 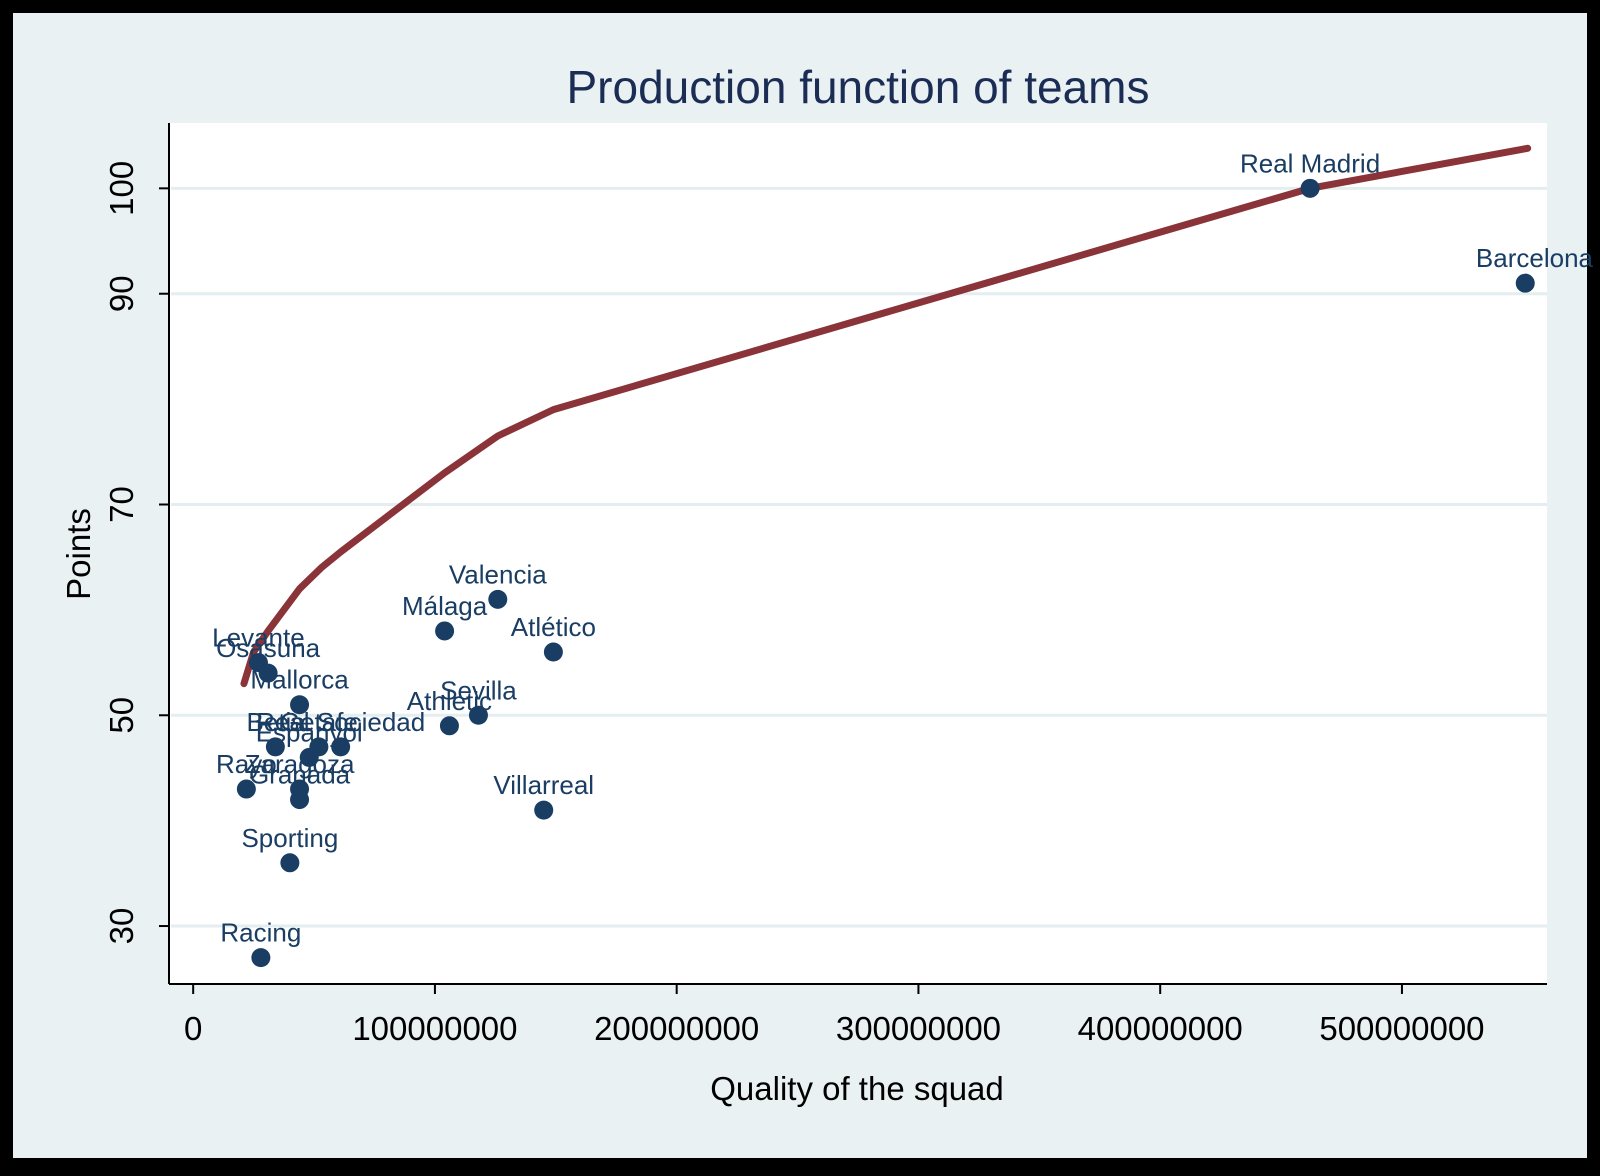 What do you see at coordinates (553, 627) in the screenshot?
I see `point-label: Atlético` at bounding box center [553, 627].